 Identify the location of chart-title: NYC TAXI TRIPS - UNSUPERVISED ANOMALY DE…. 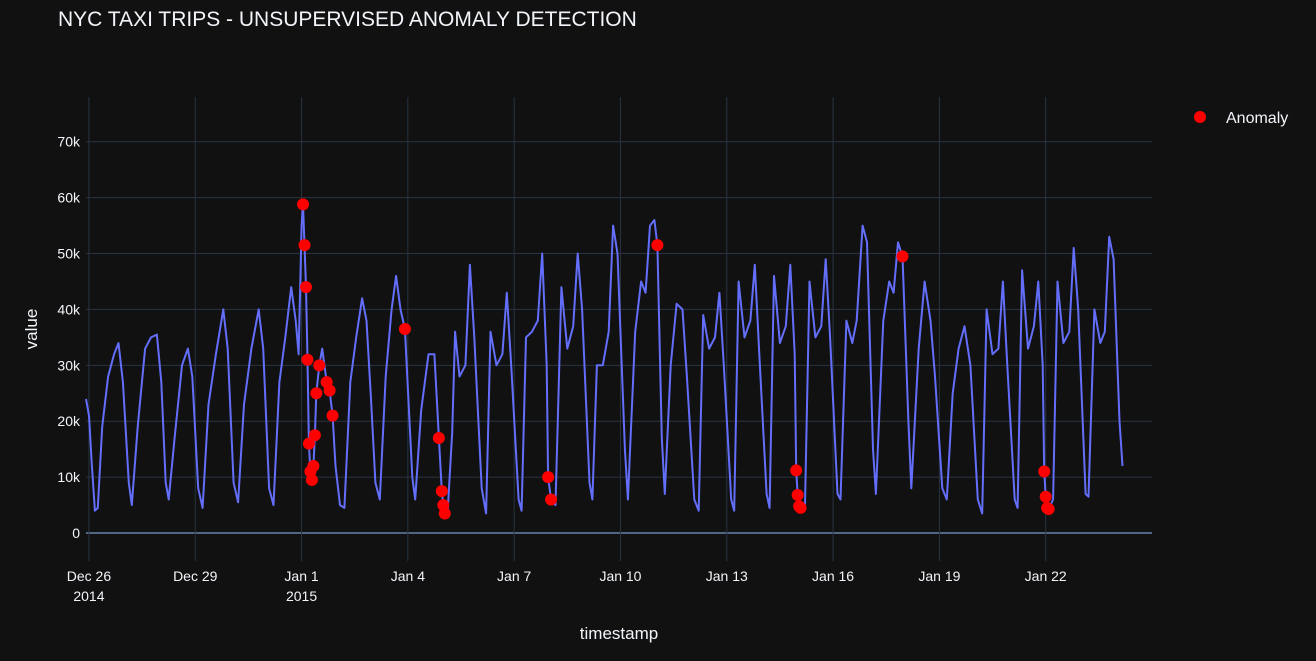
(347, 19).